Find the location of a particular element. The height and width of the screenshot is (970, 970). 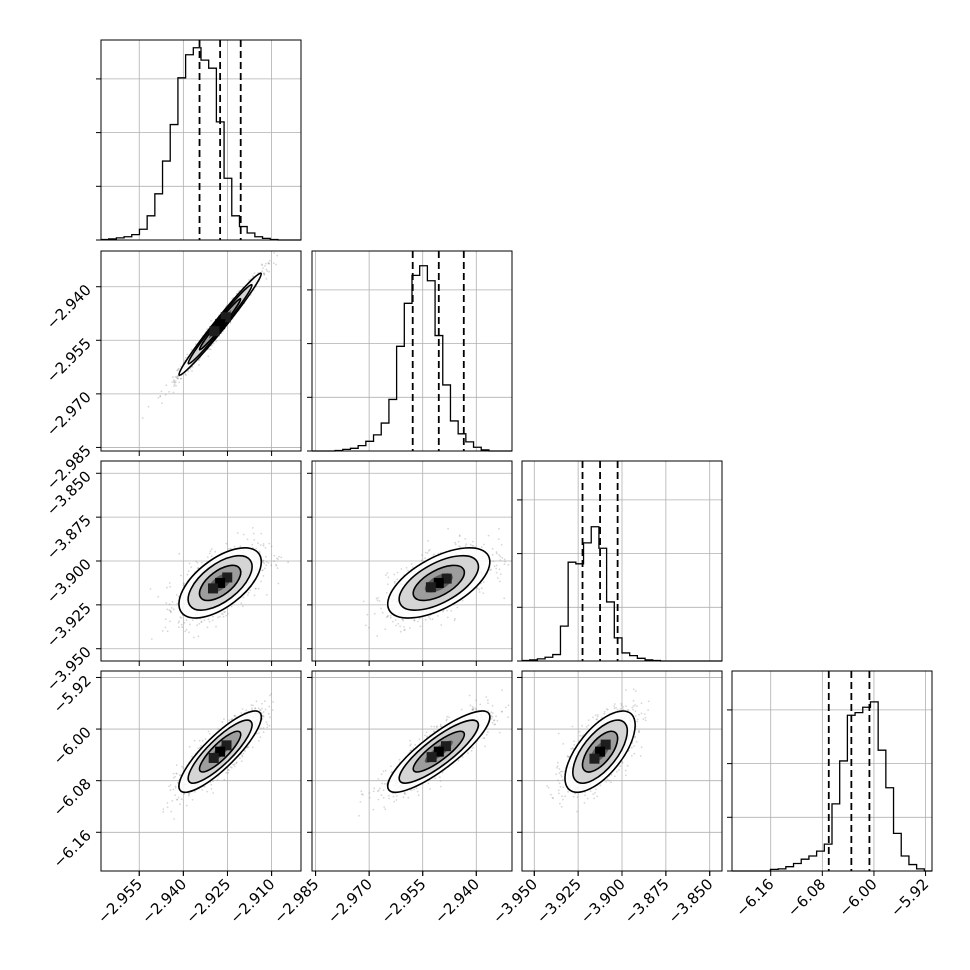

panel-content is located at coordinates (201, 561).